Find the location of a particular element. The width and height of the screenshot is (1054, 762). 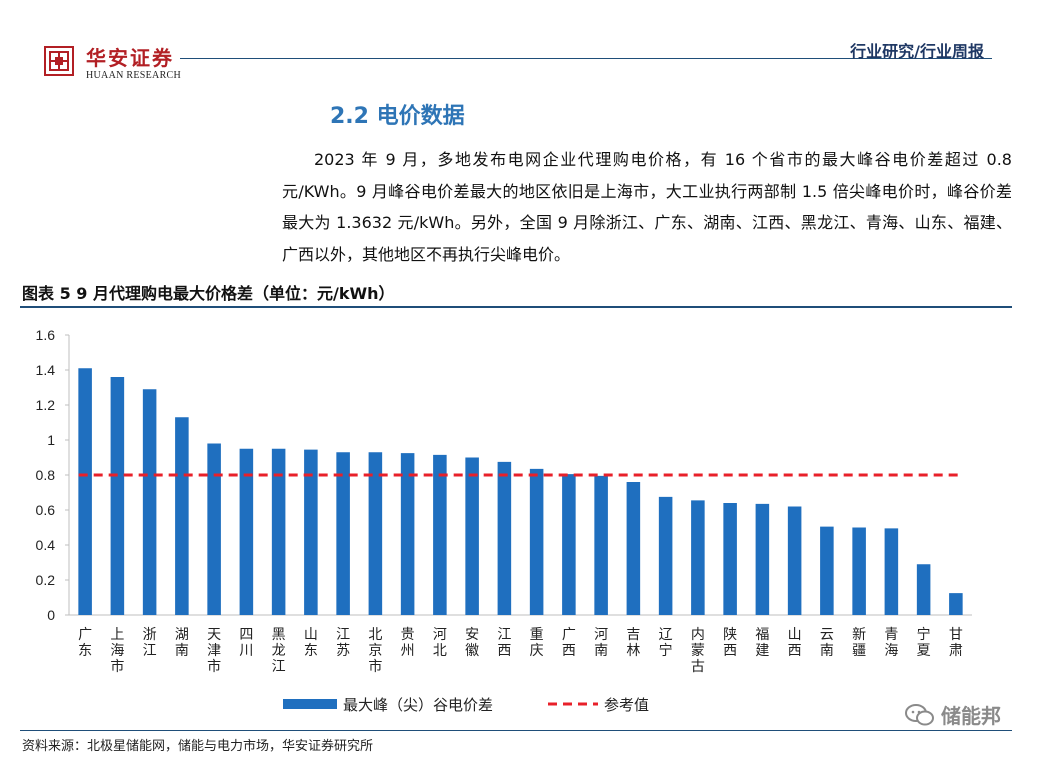

logo-english: HUAAN RESEARCH is located at coordinates (134, 75).